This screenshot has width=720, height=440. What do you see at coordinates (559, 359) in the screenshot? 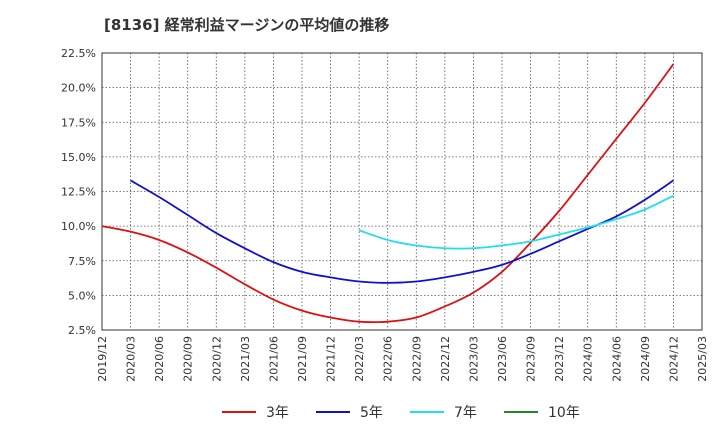
I see `x-tick-label: 2023/12` at bounding box center [559, 359].